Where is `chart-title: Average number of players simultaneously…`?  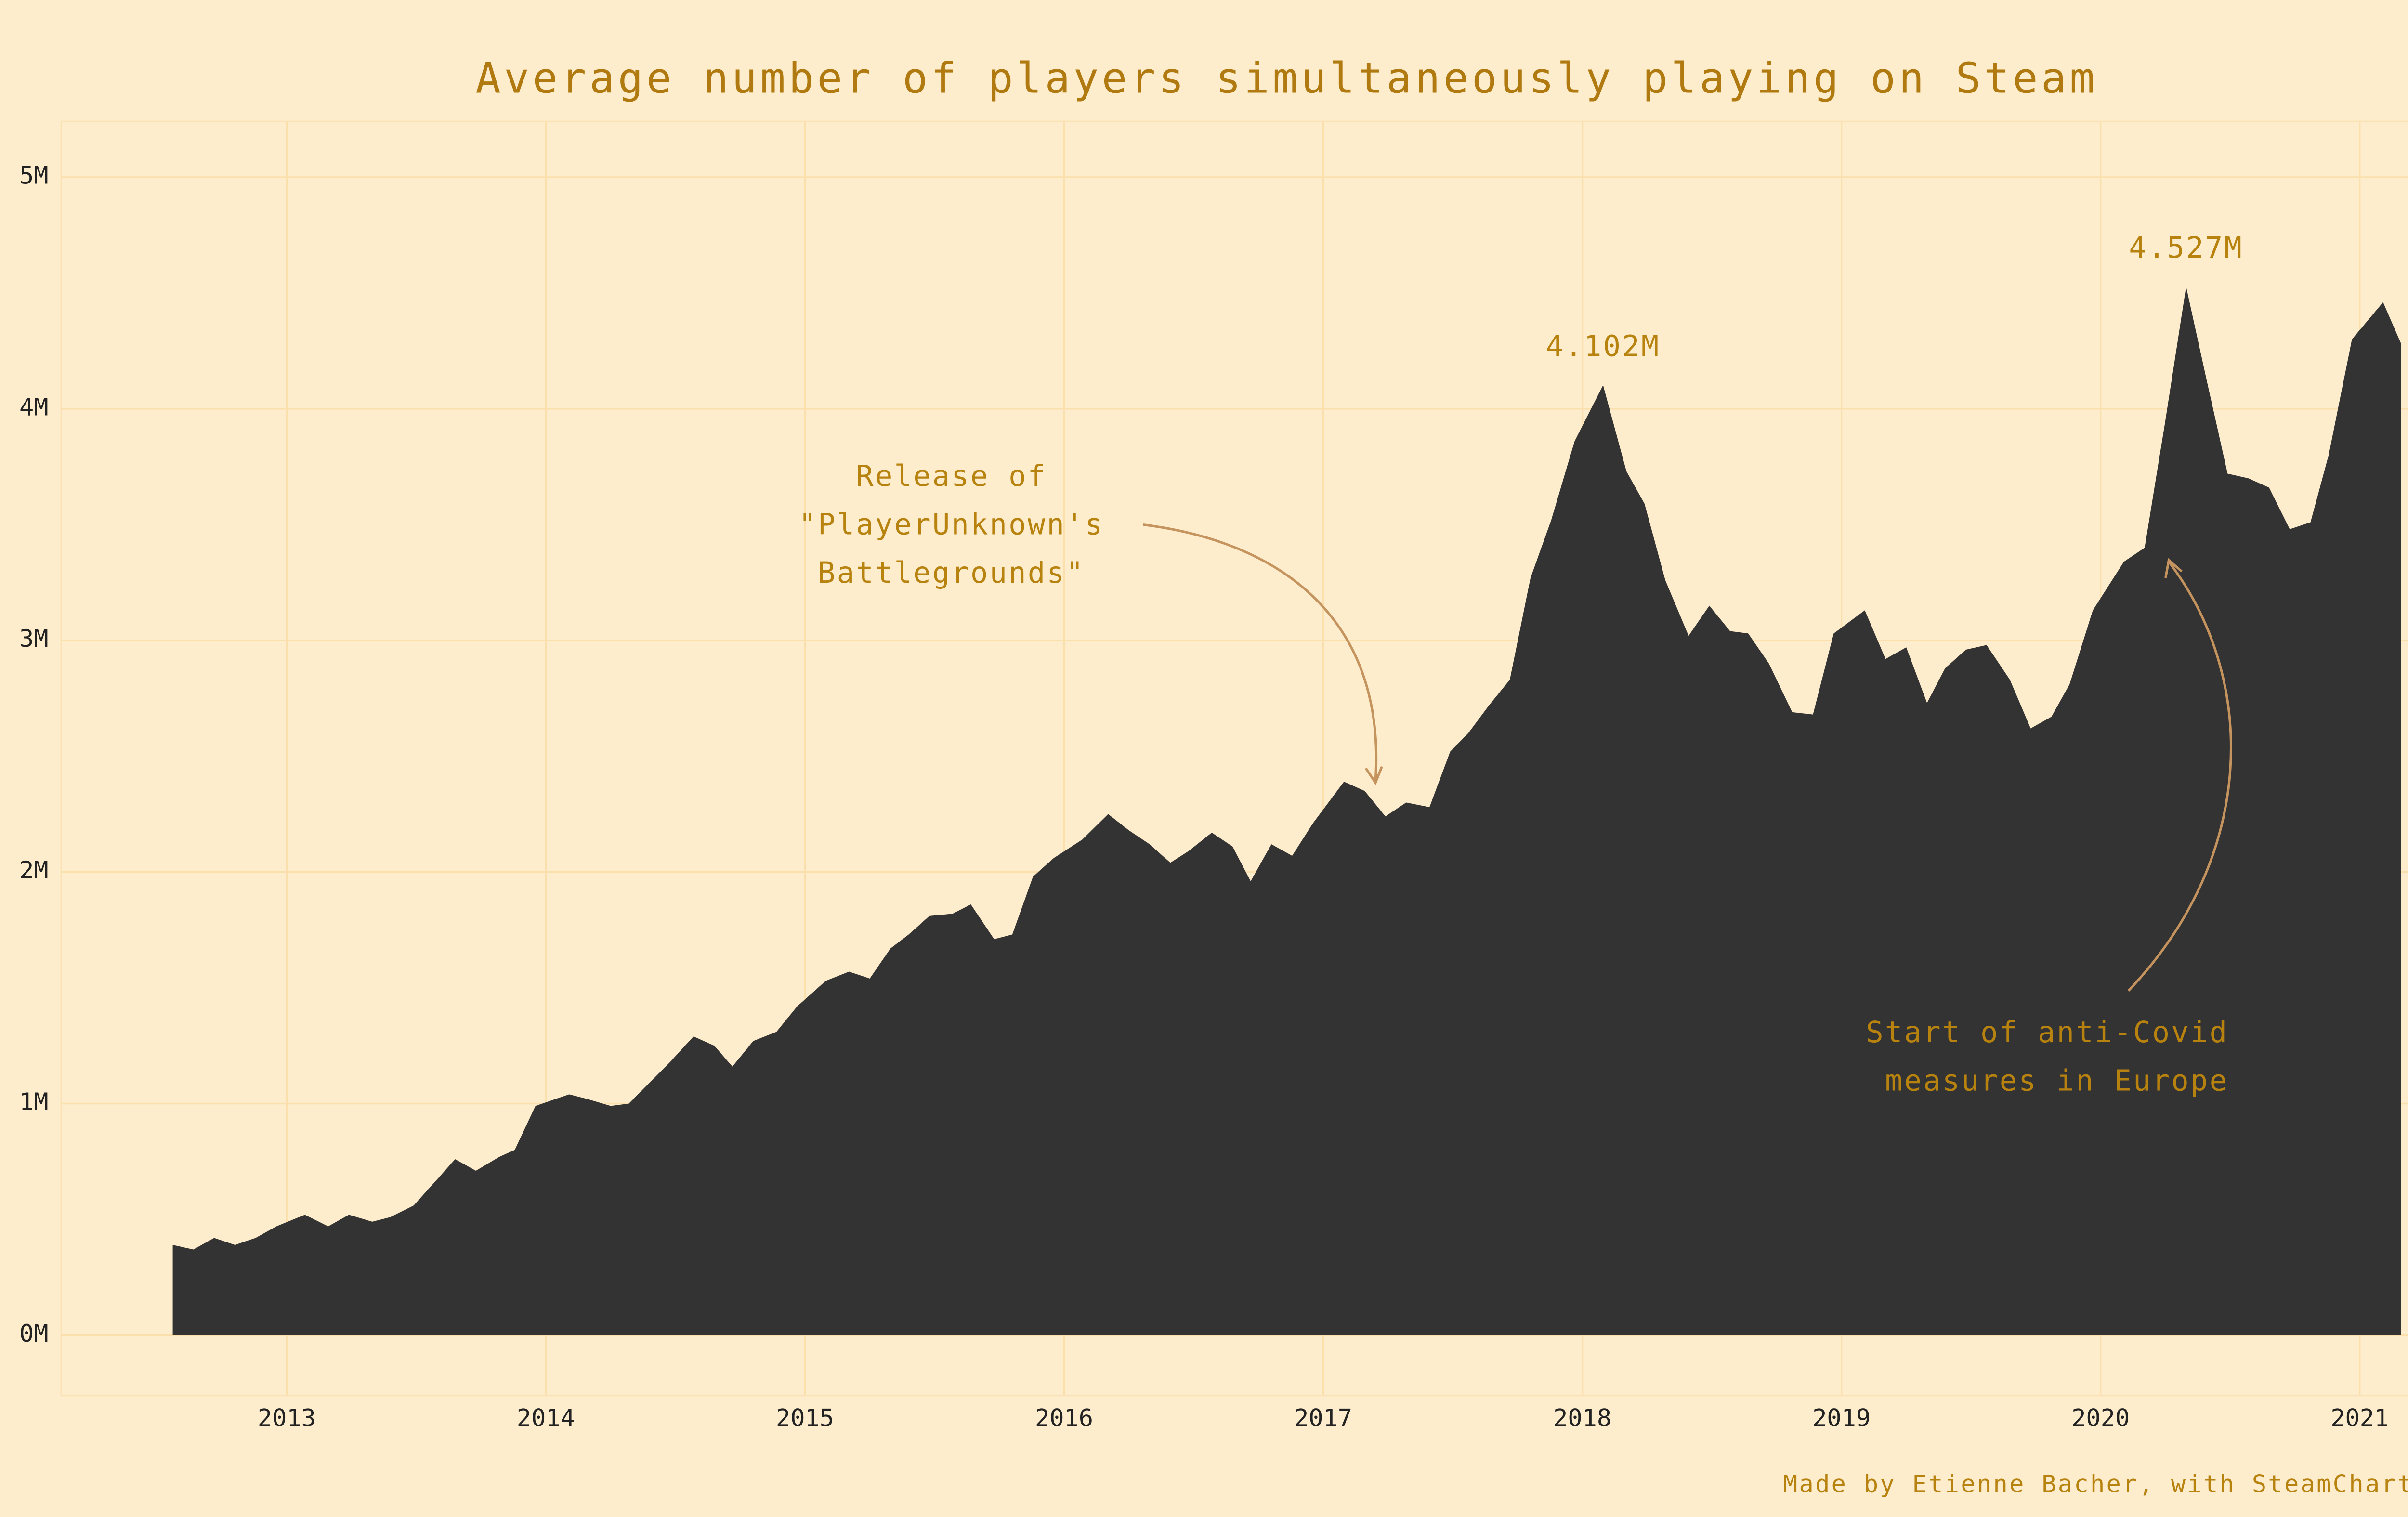
chart-title: Average number of players simultaneously… is located at coordinates (1286, 78).